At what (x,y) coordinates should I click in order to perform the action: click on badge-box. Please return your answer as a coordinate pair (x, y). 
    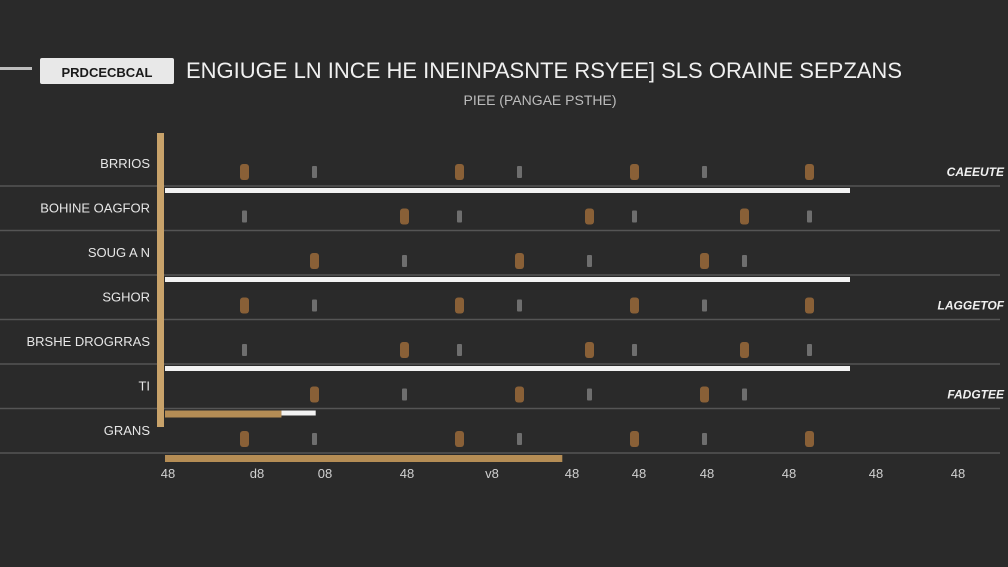
    Looking at the image, I should click on (107, 71).